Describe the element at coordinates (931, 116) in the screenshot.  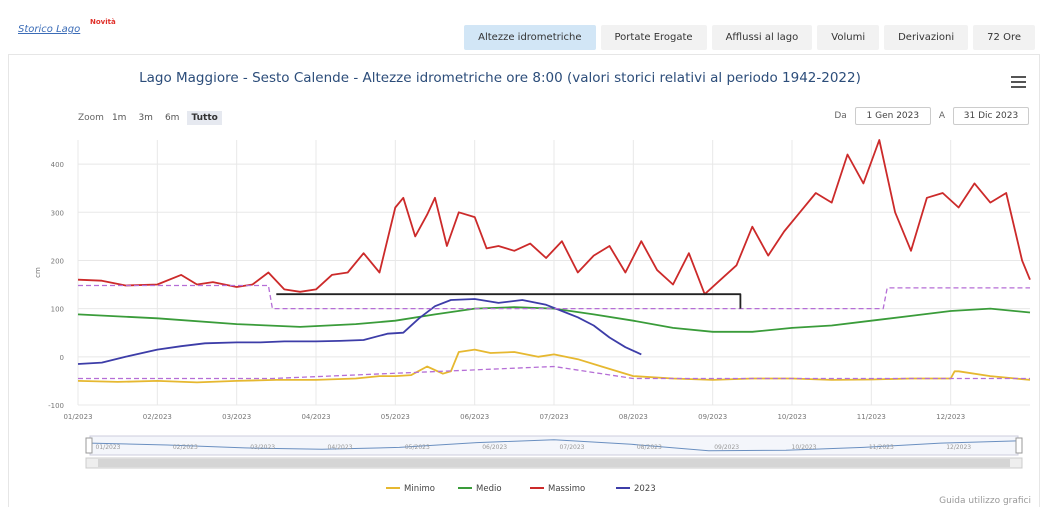
I see `date-range-controls: Da 1 Gen 2023 A 31 Dic 2023` at that location.